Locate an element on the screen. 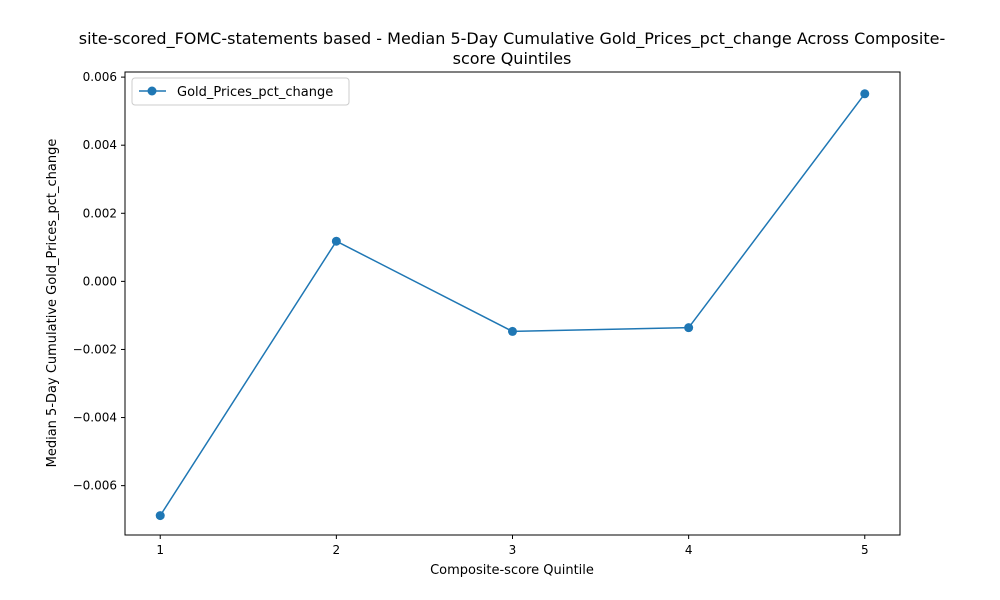  x-axis-ticks: 1 2 3 4 5 is located at coordinates (512, 546).